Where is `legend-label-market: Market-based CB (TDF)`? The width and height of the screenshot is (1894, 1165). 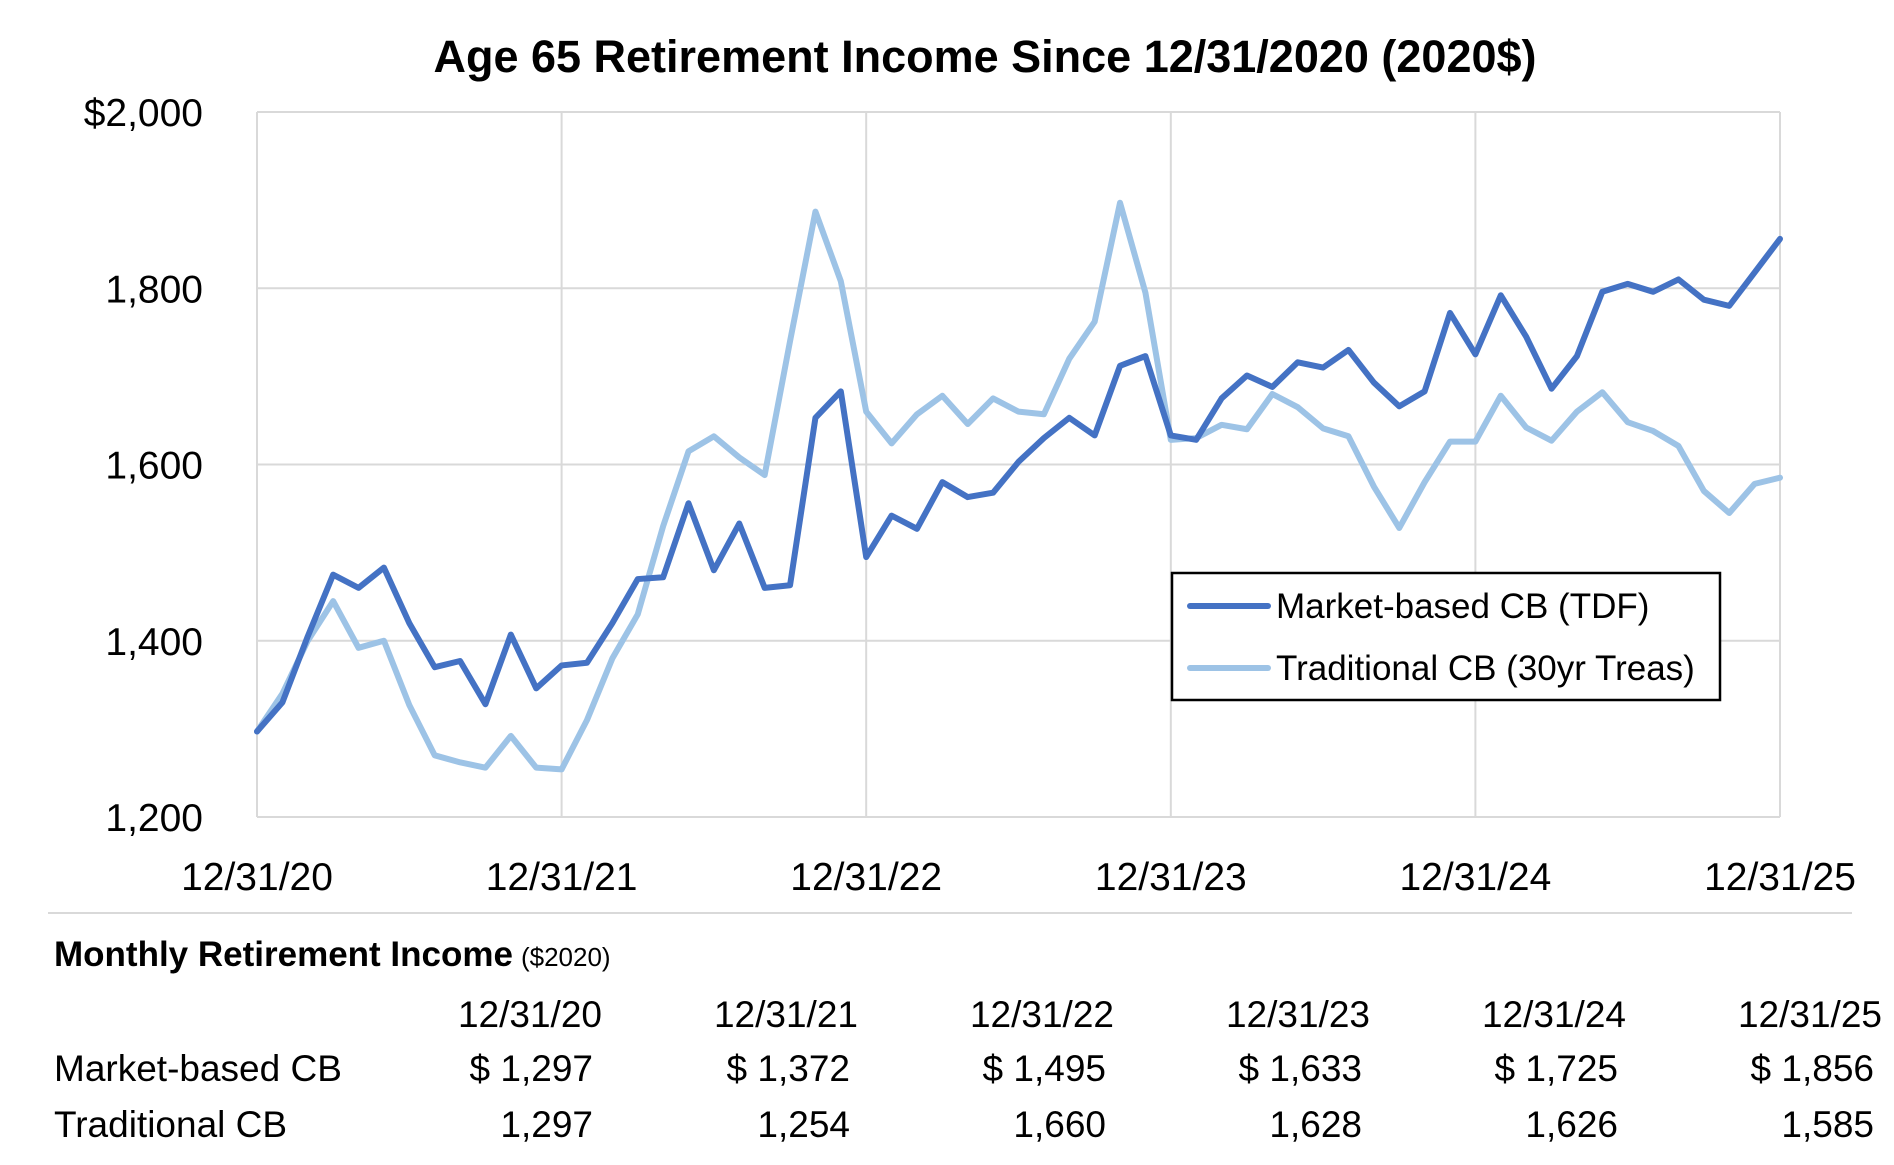 legend-label-market: Market-based CB (TDF) is located at coordinates (1462, 606).